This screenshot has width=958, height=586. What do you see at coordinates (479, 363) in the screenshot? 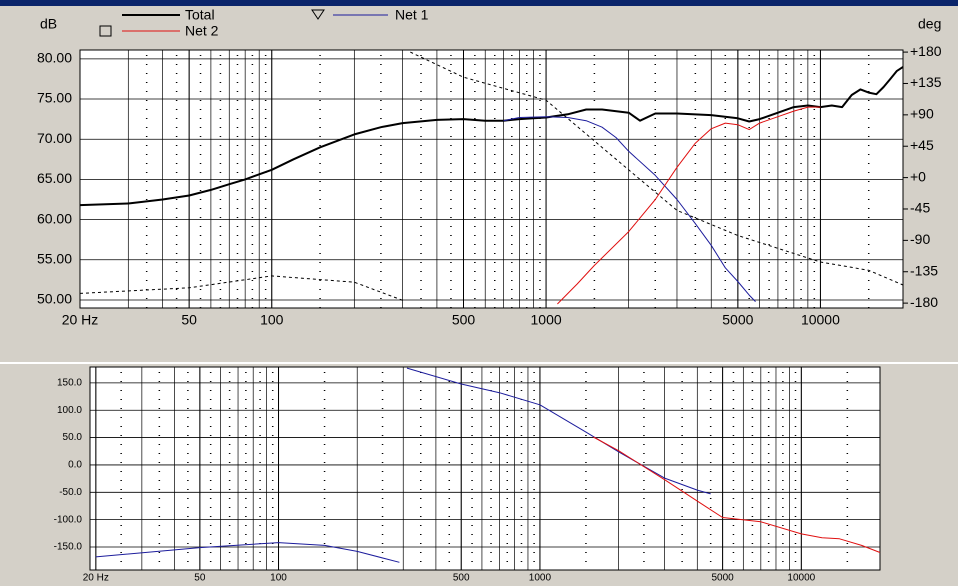
I see `separator` at bounding box center [479, 363].